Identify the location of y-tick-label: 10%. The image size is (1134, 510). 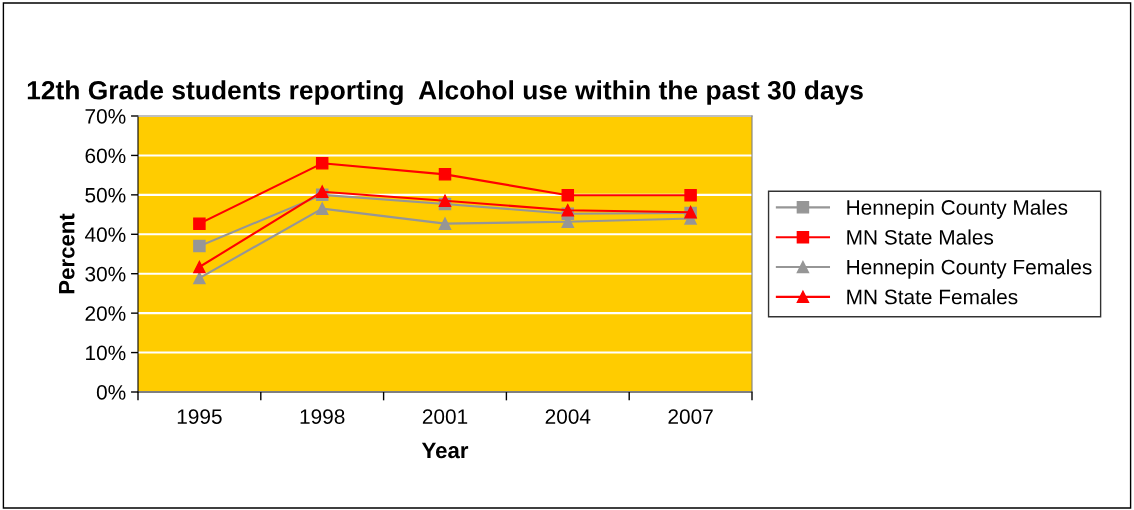
(106, 353).